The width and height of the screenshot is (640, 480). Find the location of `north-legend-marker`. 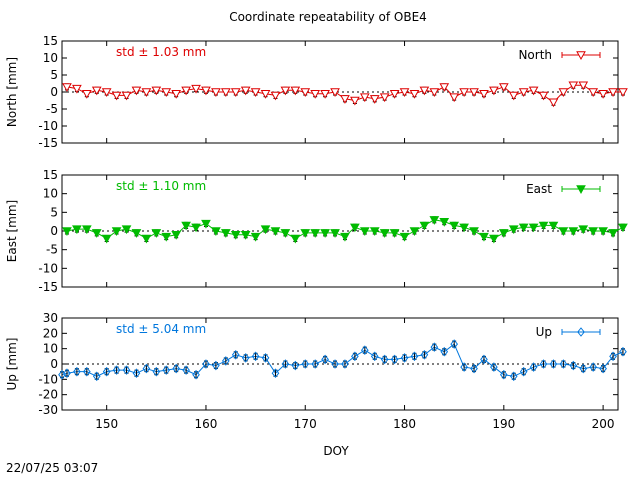

north-legend-marker is located at coordinates (581, 56).